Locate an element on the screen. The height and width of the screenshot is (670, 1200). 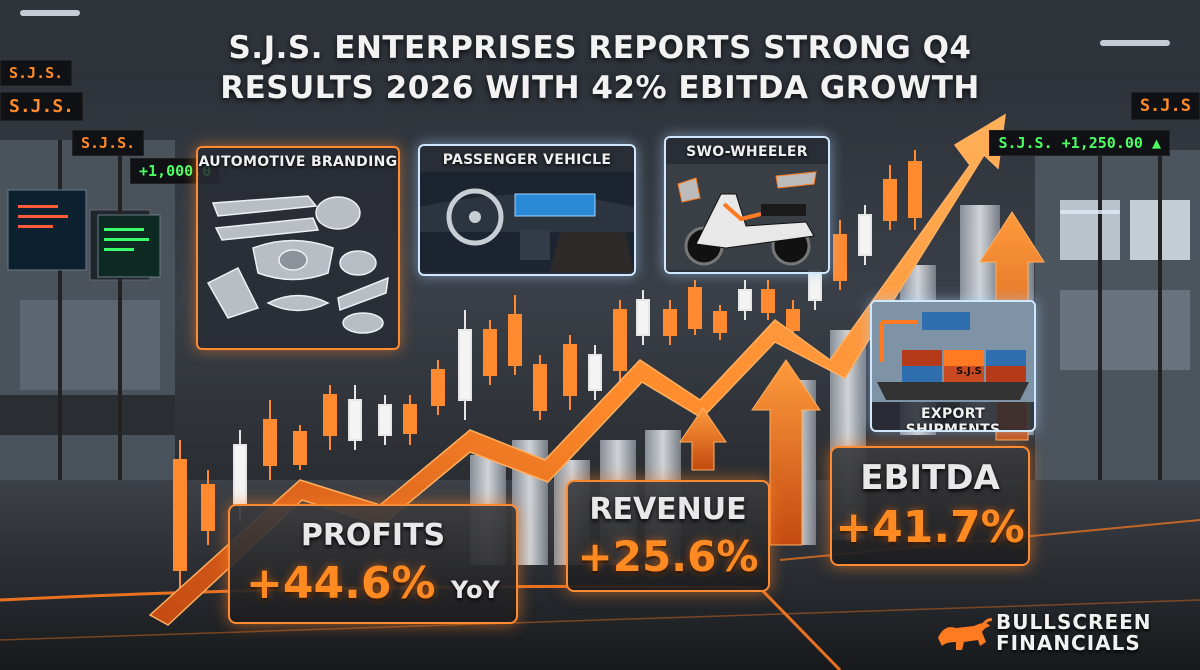
export-shipments-card: S.J.S EXPORT SHIPMENTS is located at coordinates (953, 366).